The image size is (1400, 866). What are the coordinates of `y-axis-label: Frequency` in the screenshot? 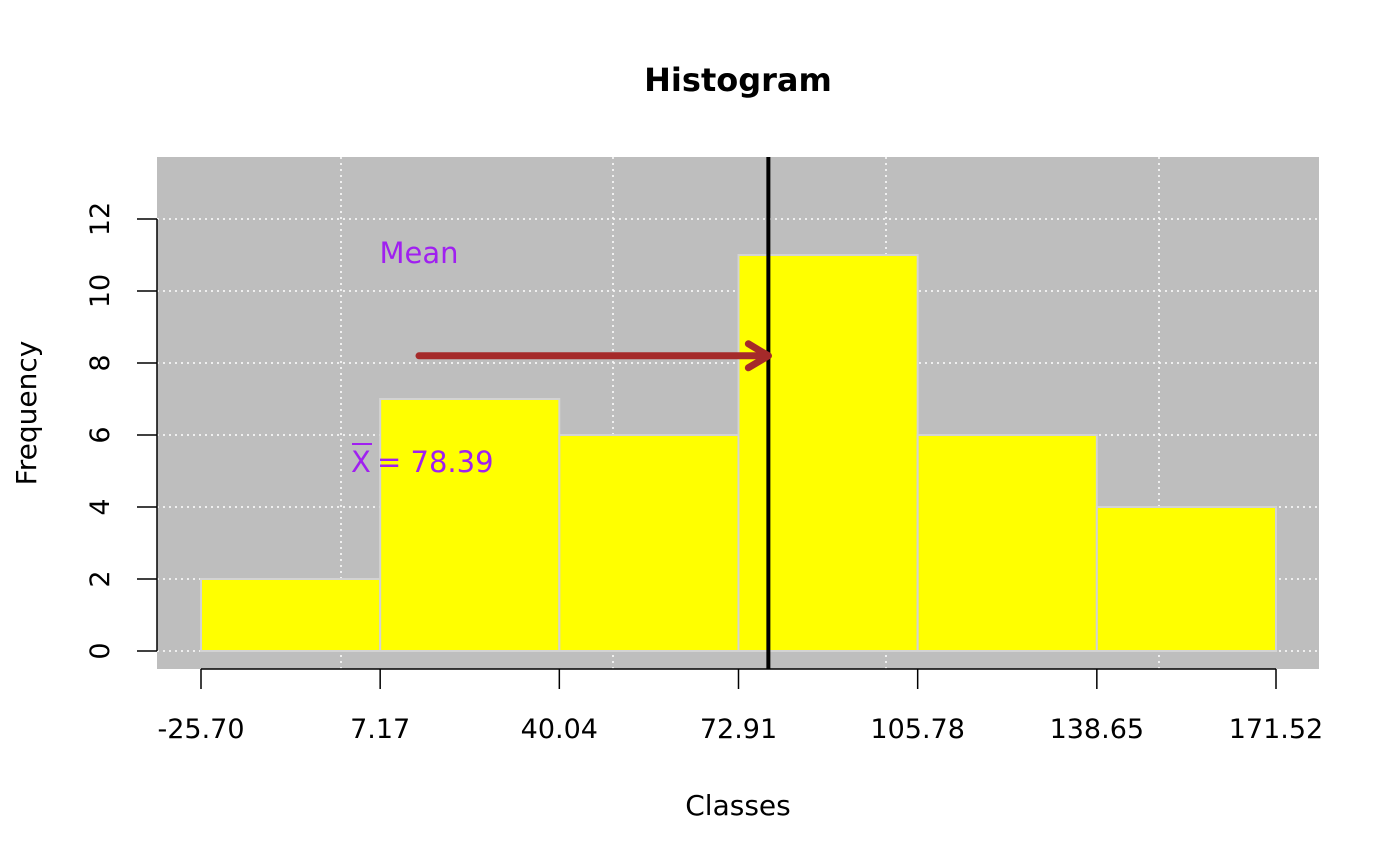 It's located at (26, 413).